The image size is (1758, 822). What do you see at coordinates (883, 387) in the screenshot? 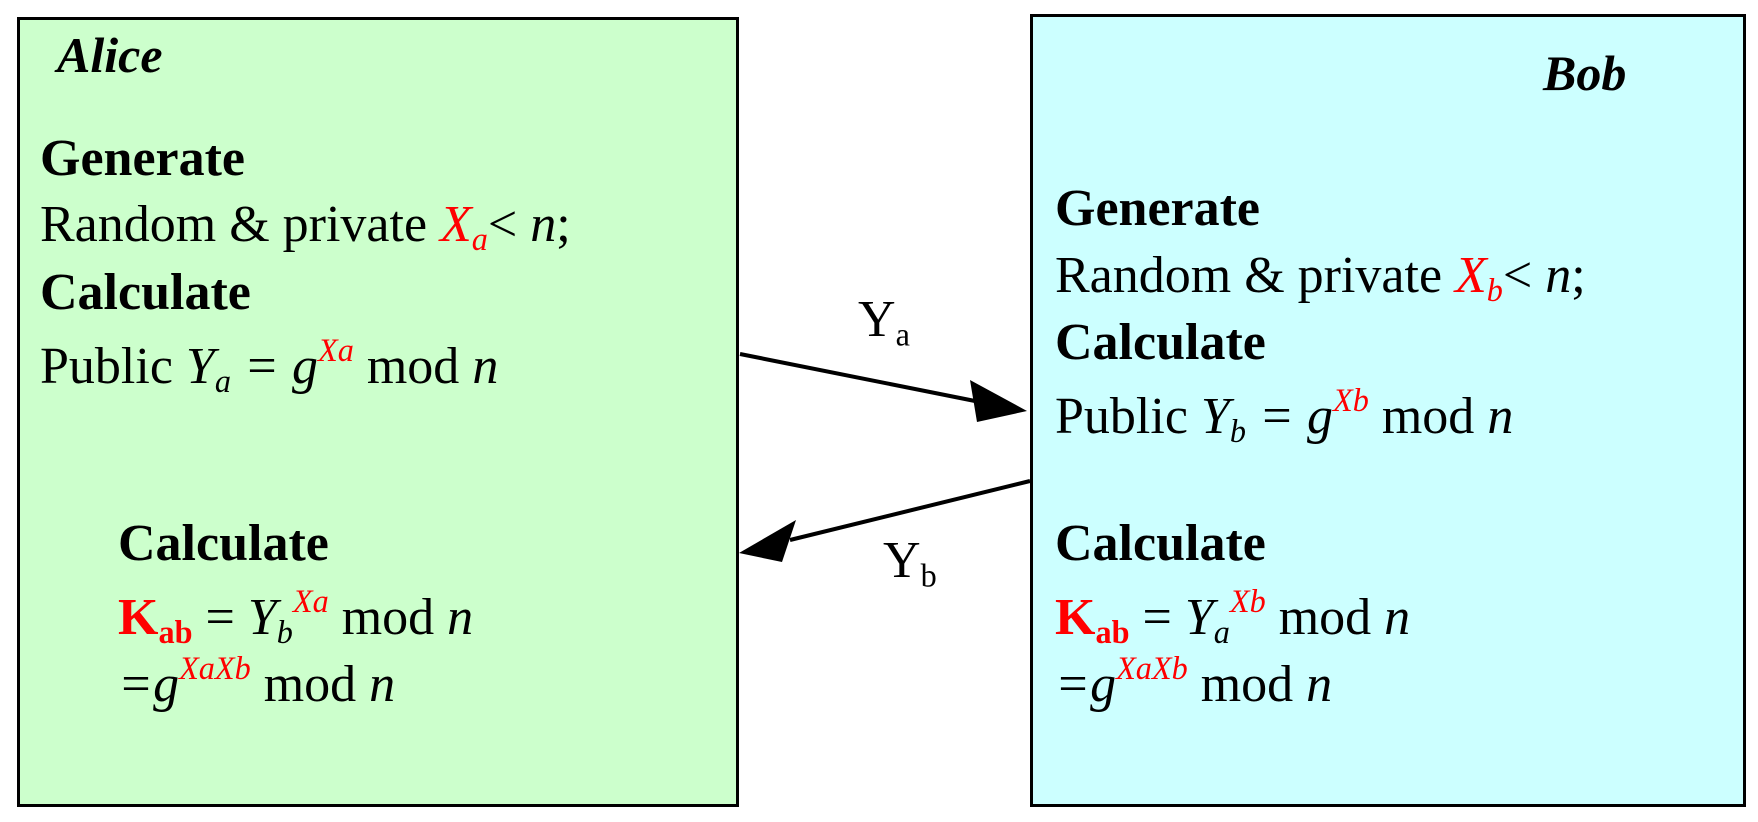
I see `arrow-alice-to-bob` at bounding box center [883, 387].